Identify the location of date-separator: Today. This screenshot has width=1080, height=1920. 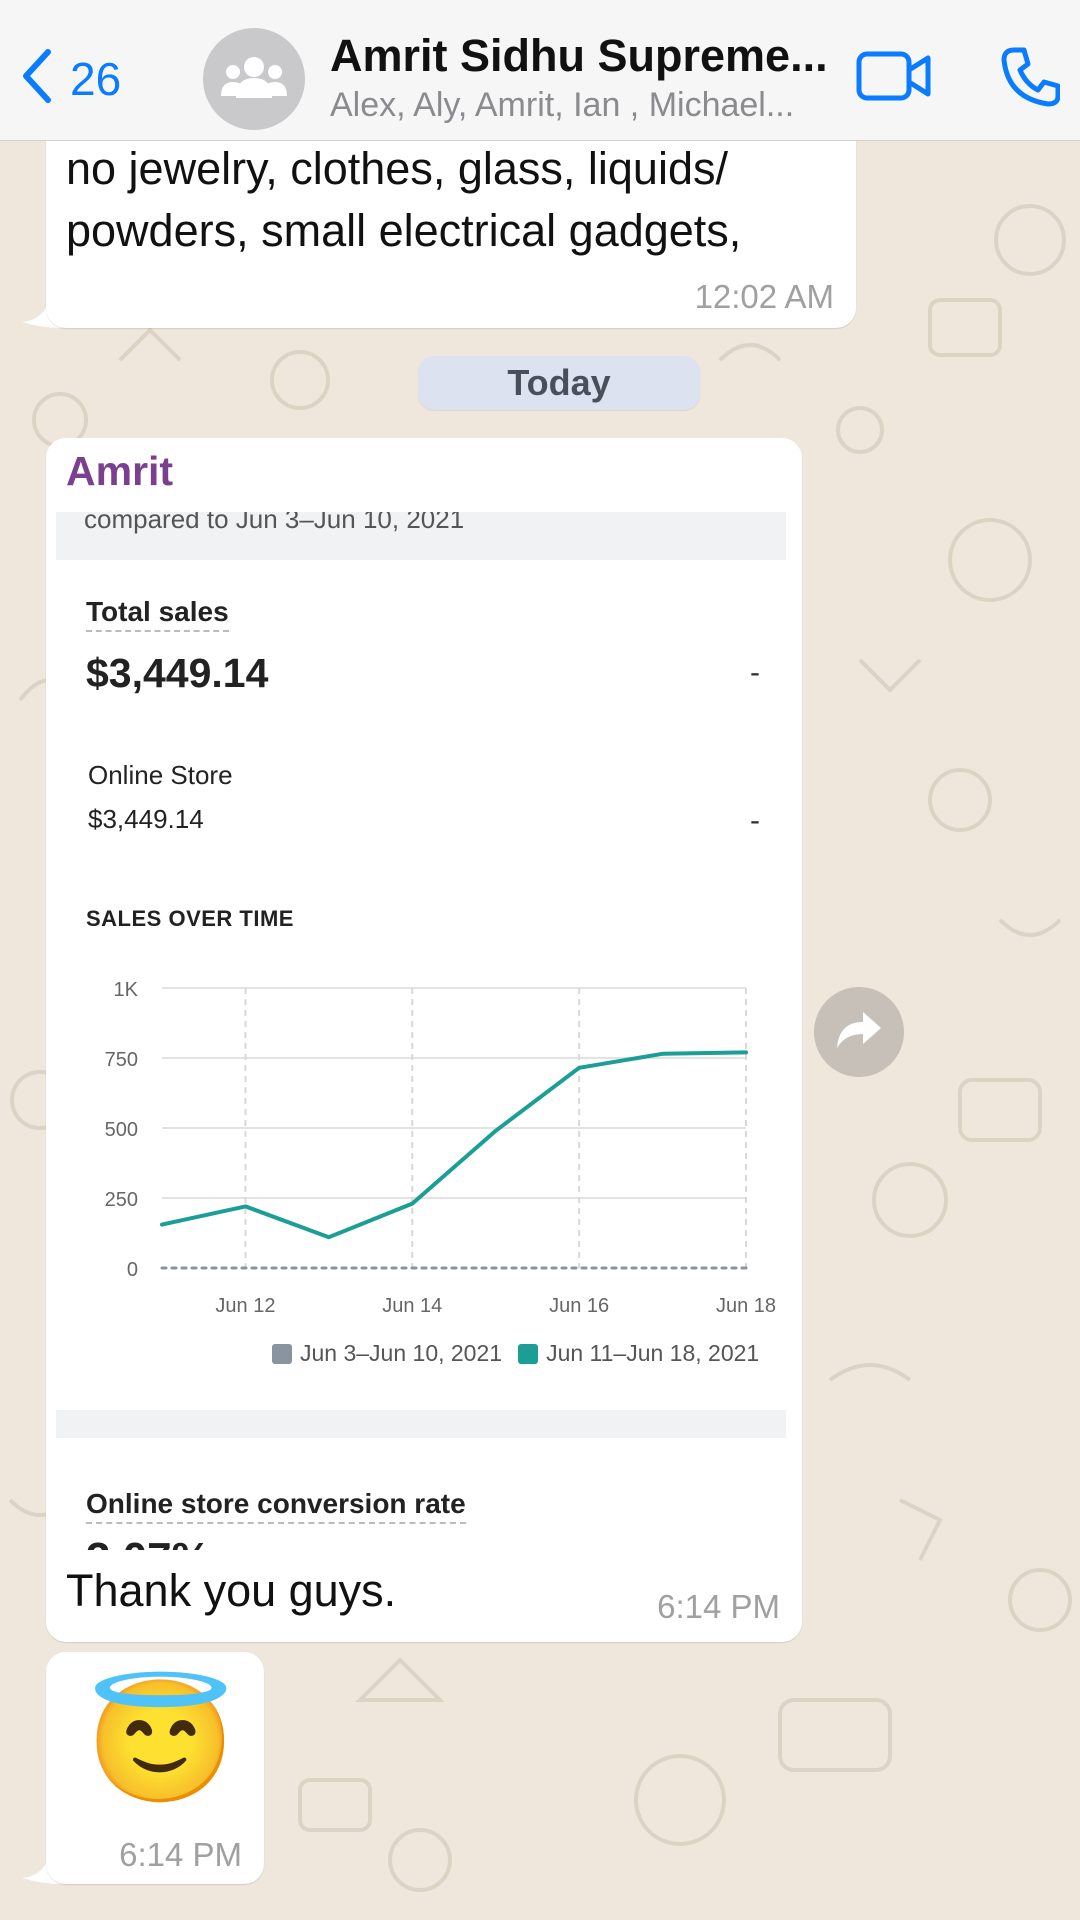
(559, 383).